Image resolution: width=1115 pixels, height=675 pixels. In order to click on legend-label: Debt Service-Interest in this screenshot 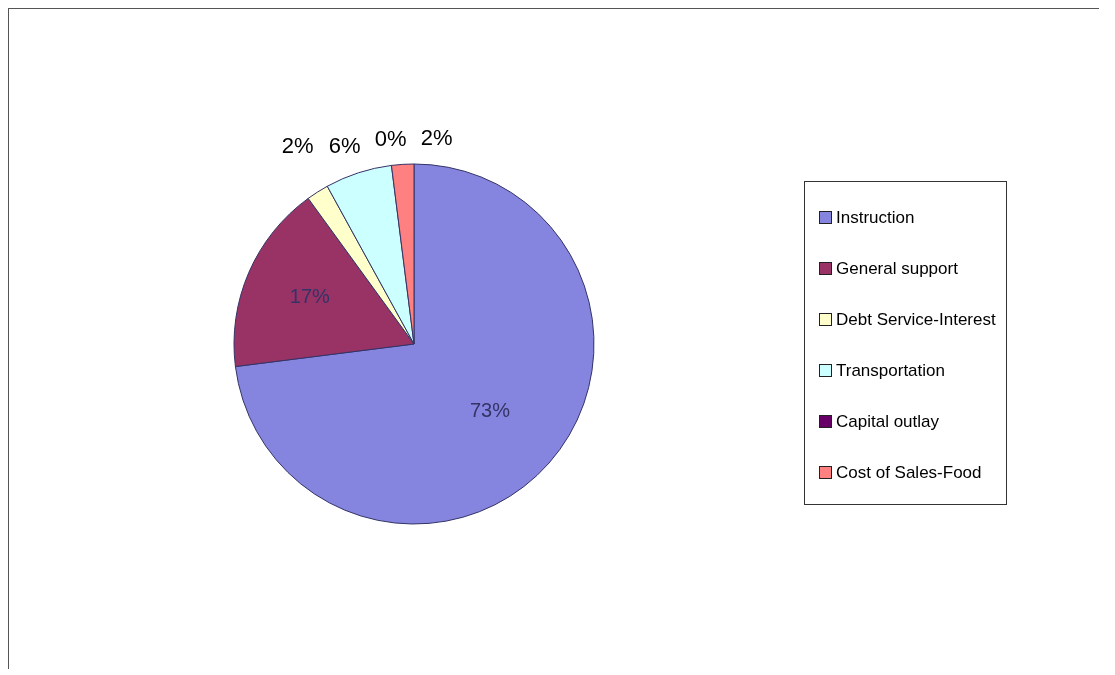, I will do `click(916, 319)`.